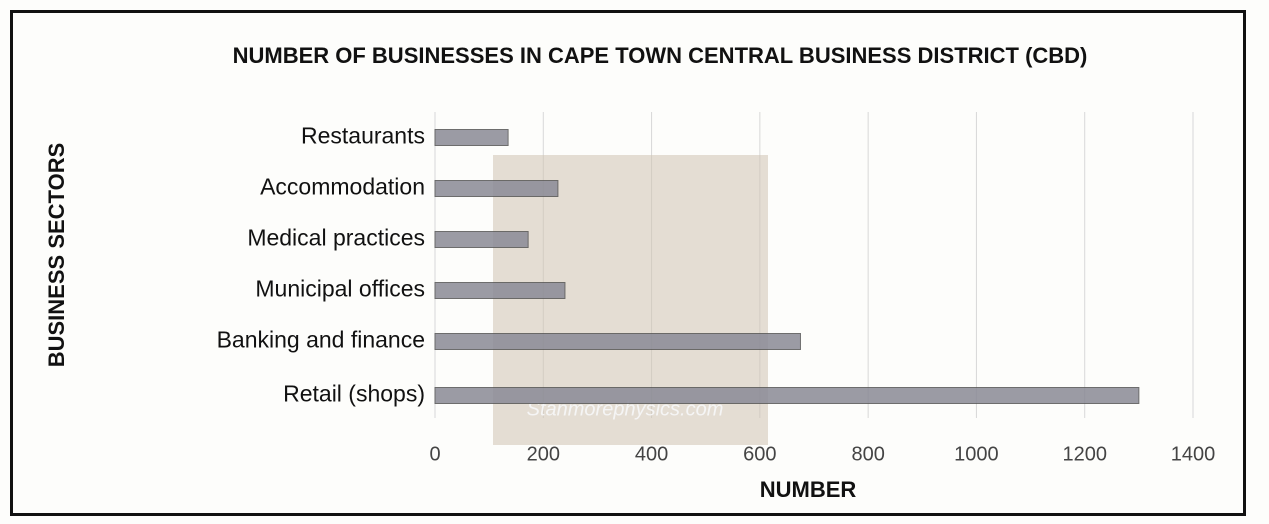 This screenshot has height=524, width=1269. I want to click on x-tick-label: 1400, so click(1193, 454).